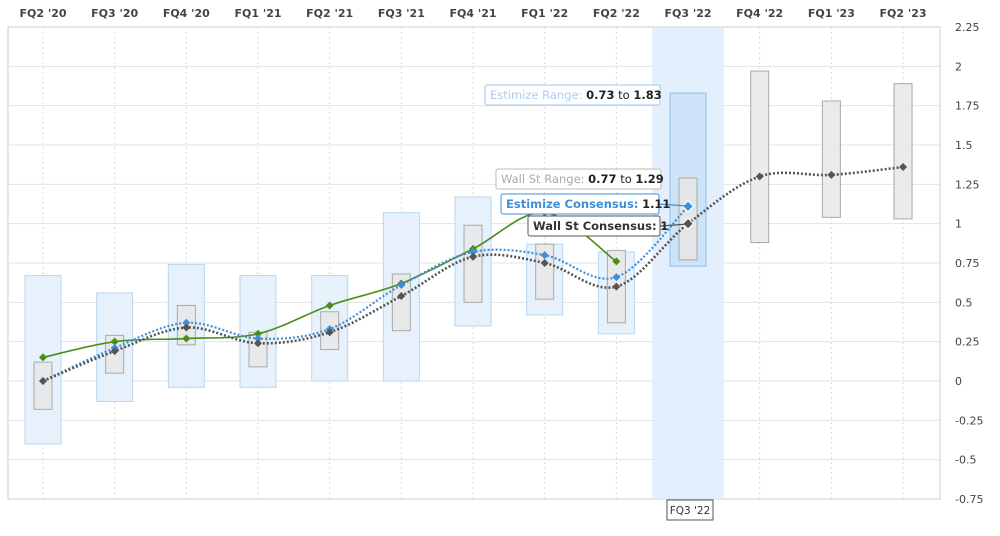  I want to click on x-tick-label: FQ2 '22, so click(616, 13).